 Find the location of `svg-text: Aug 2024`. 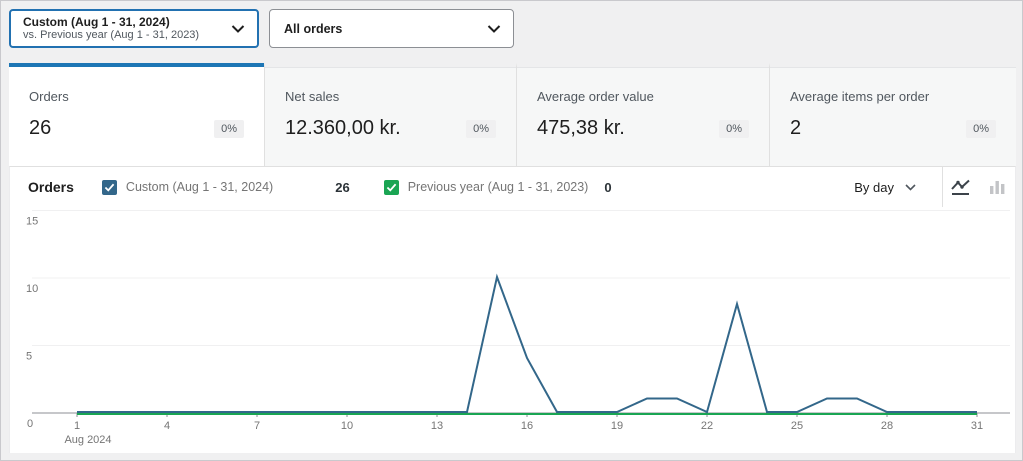

svg-text: Aug 2024 is located at coordinates (87, 440).